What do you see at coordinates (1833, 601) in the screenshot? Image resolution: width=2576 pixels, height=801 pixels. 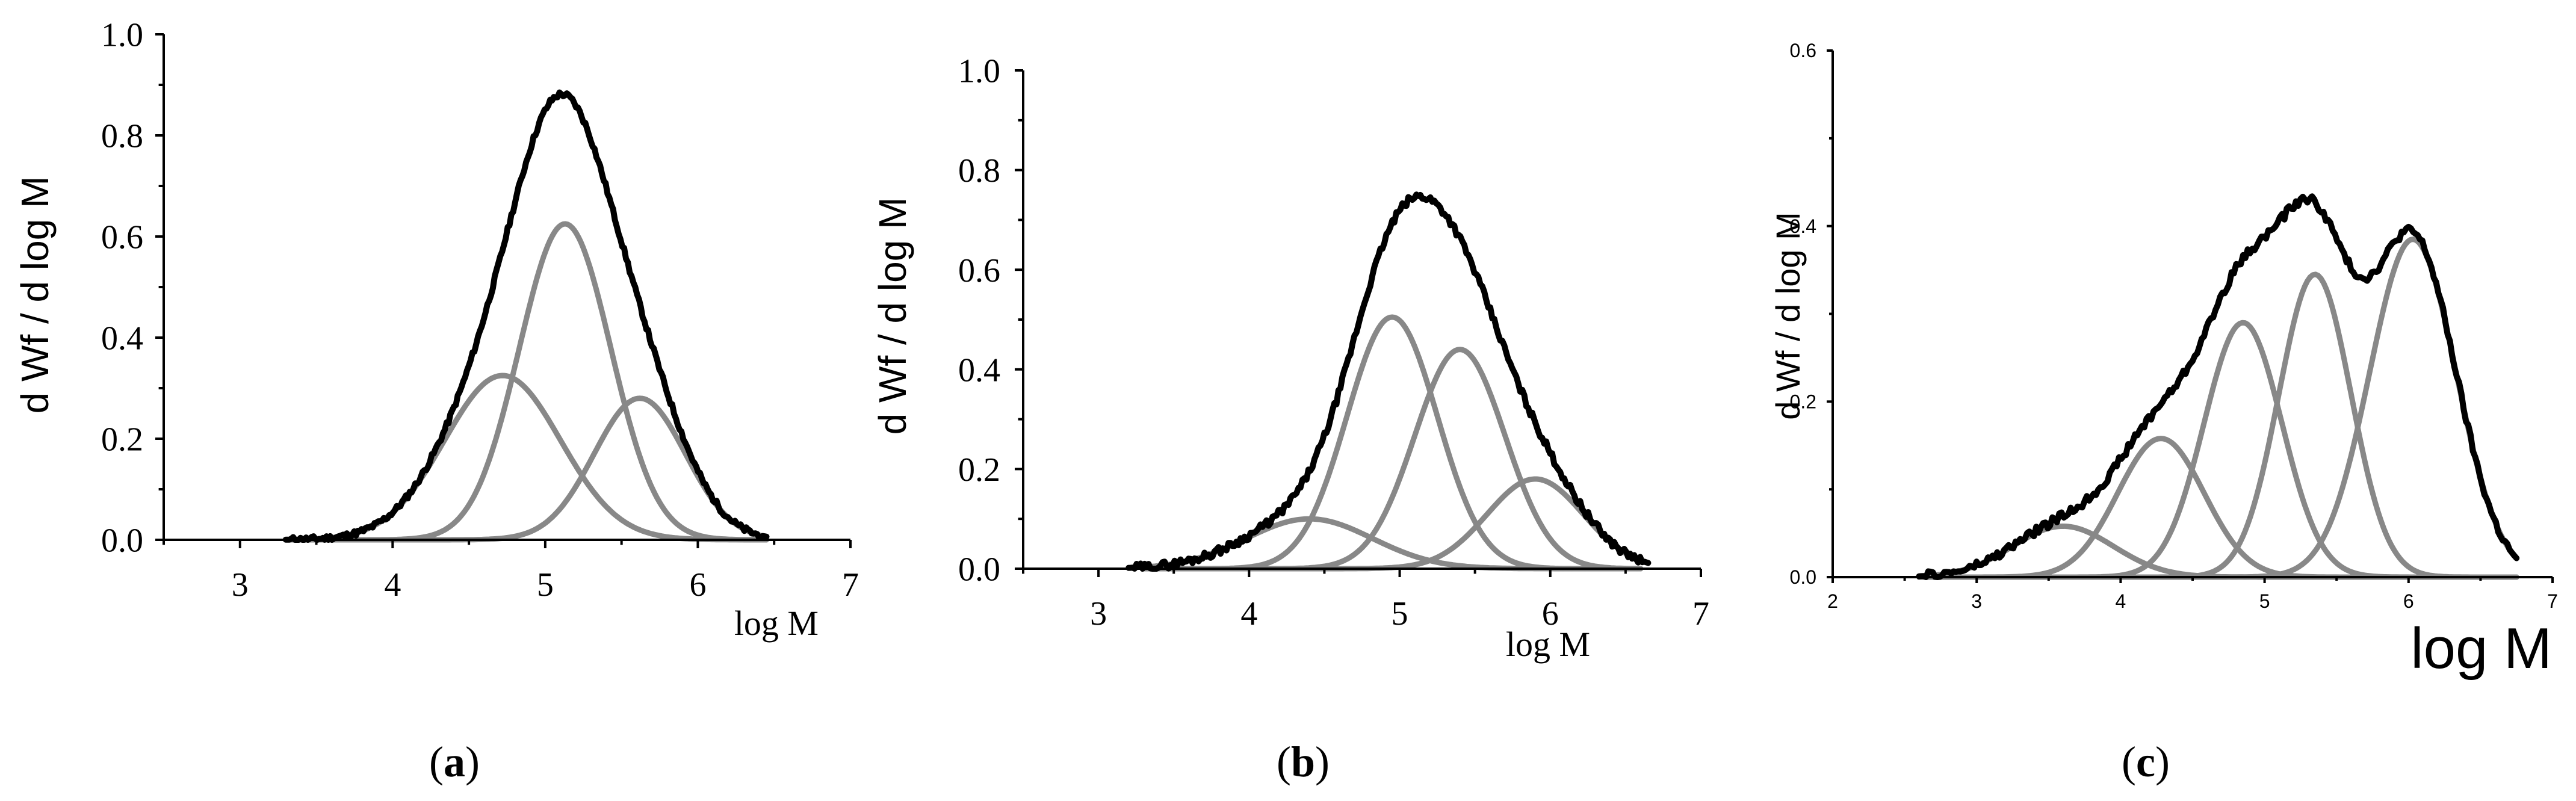 I see `x-tick-label: 2` at bounding box center [1833, 601].